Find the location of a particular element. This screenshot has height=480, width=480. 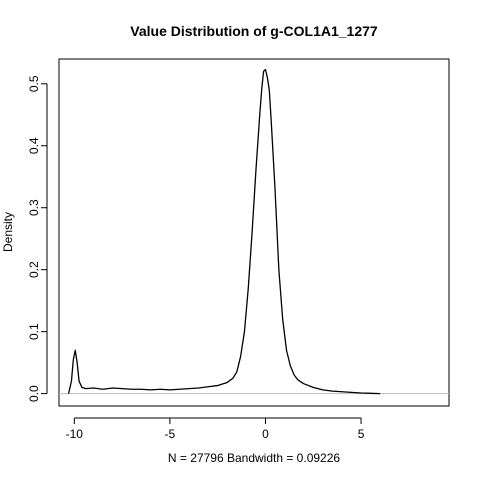

y-axis-label: Density is located at coordinates (8, 232).